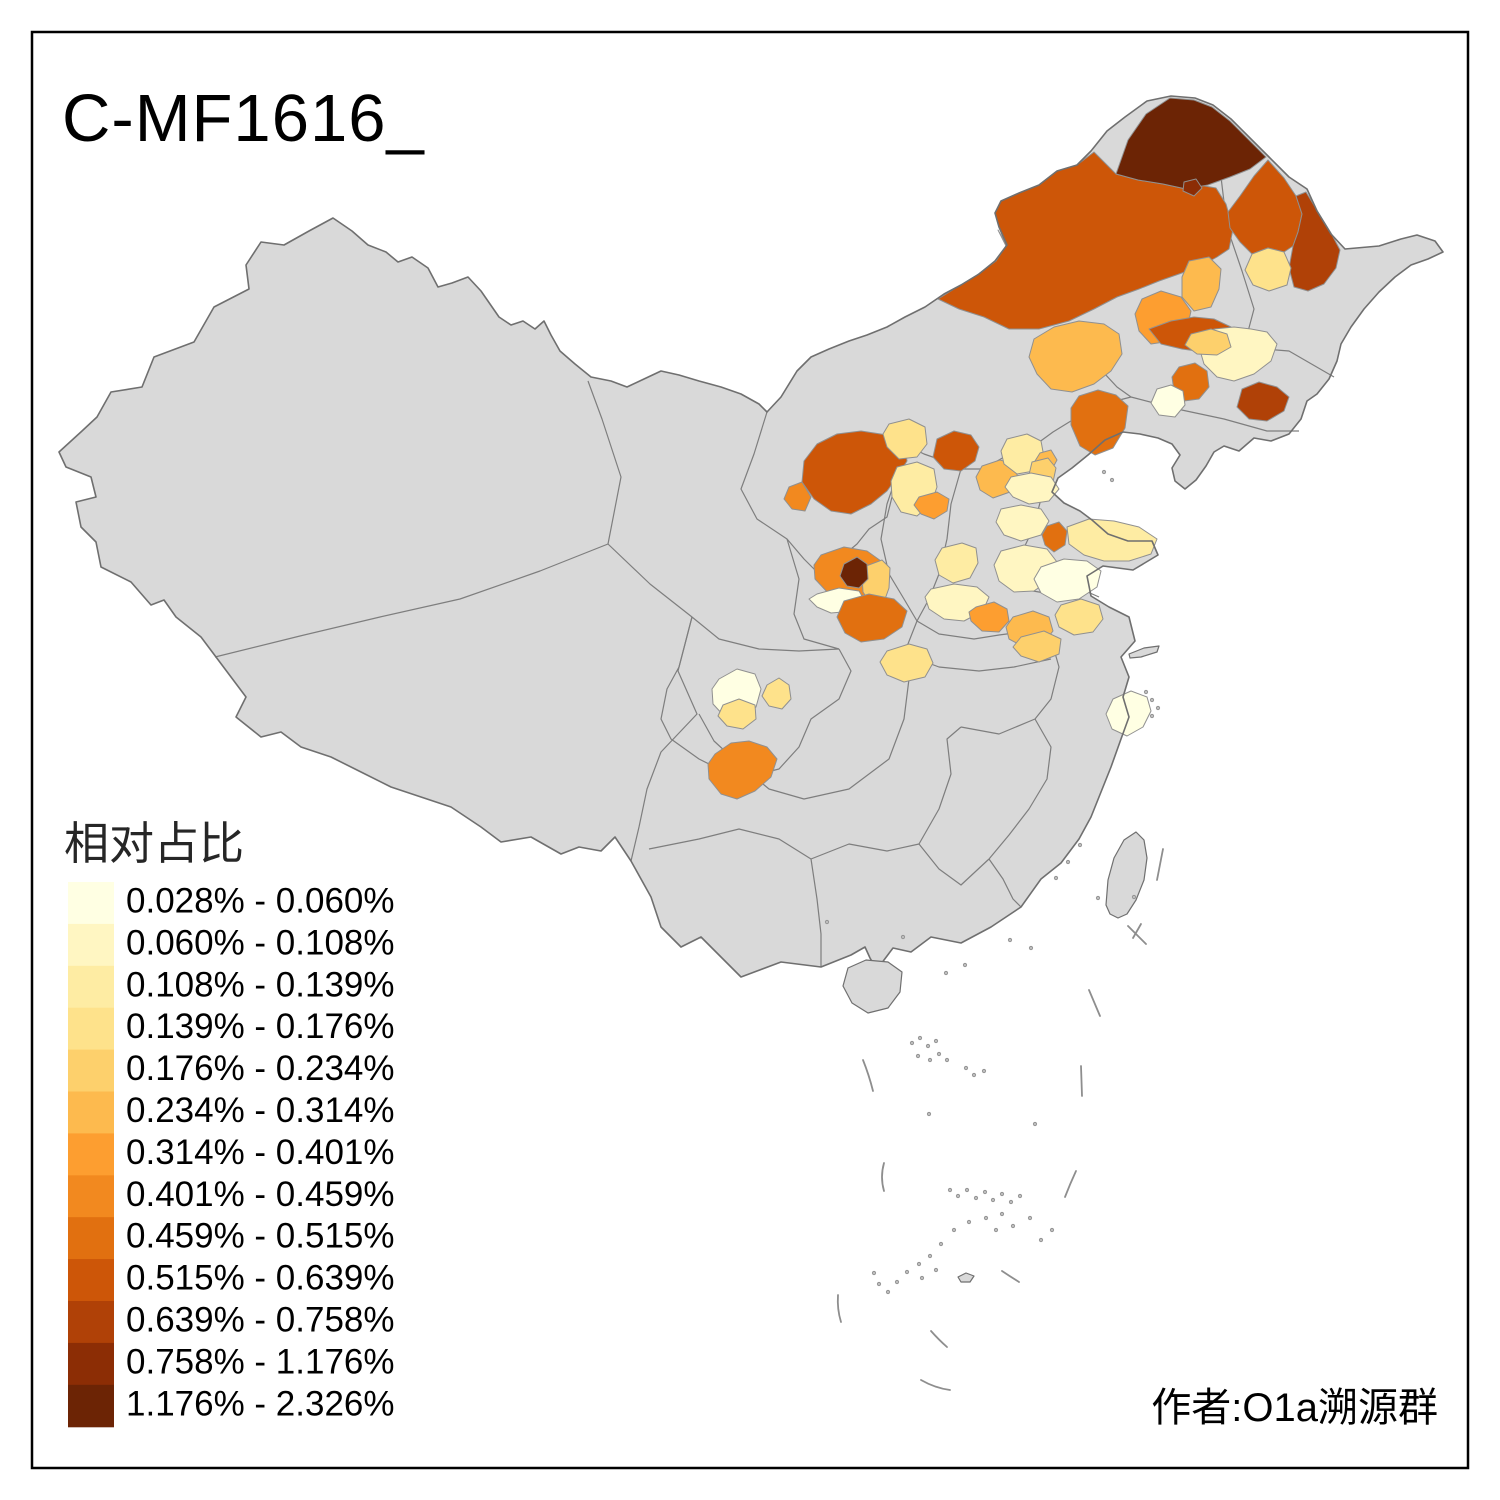  Describe the element at coordinates (260, 1152) in the screenshot. I see `legend-label-7: 0.314% - 0.401%` at that location.